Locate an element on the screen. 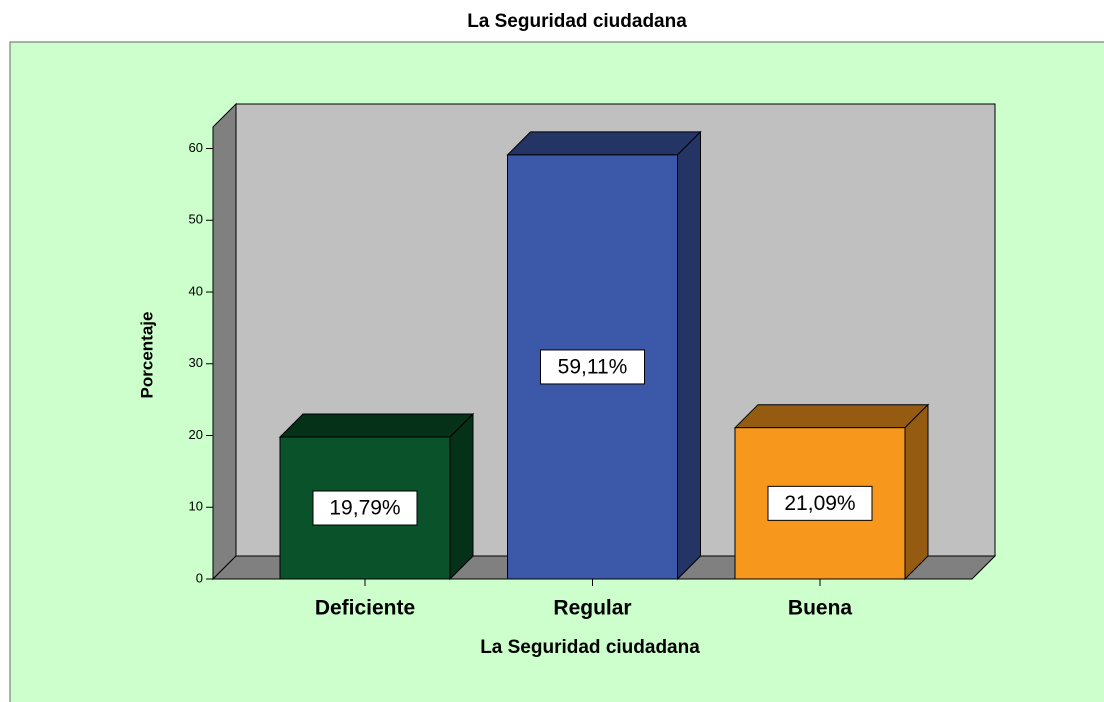 Image resolution: width=1104 pixels, height=702 pixels. left-wall is located at coordinates (224, 341).